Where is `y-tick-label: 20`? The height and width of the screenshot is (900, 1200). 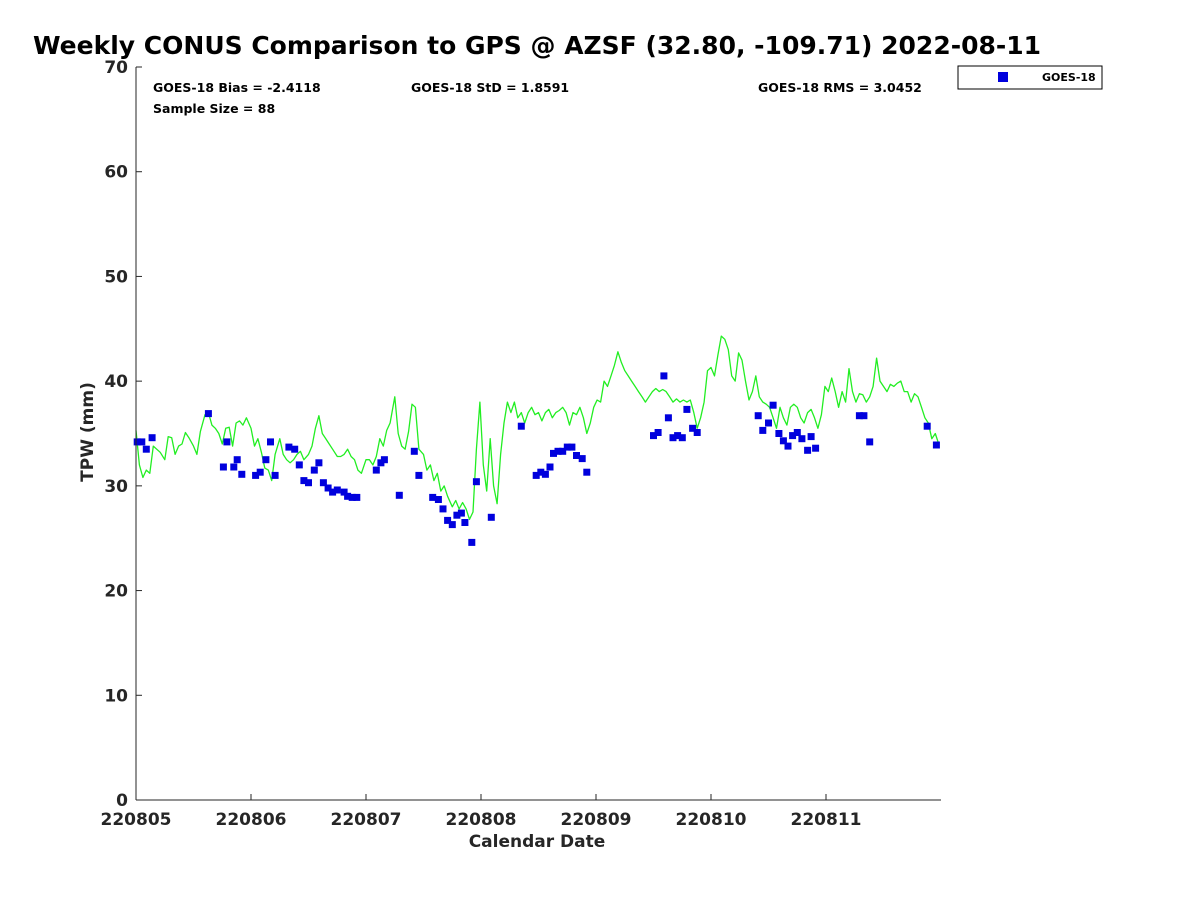
y-tick-label: 20 is located at coordinates (116, 592).